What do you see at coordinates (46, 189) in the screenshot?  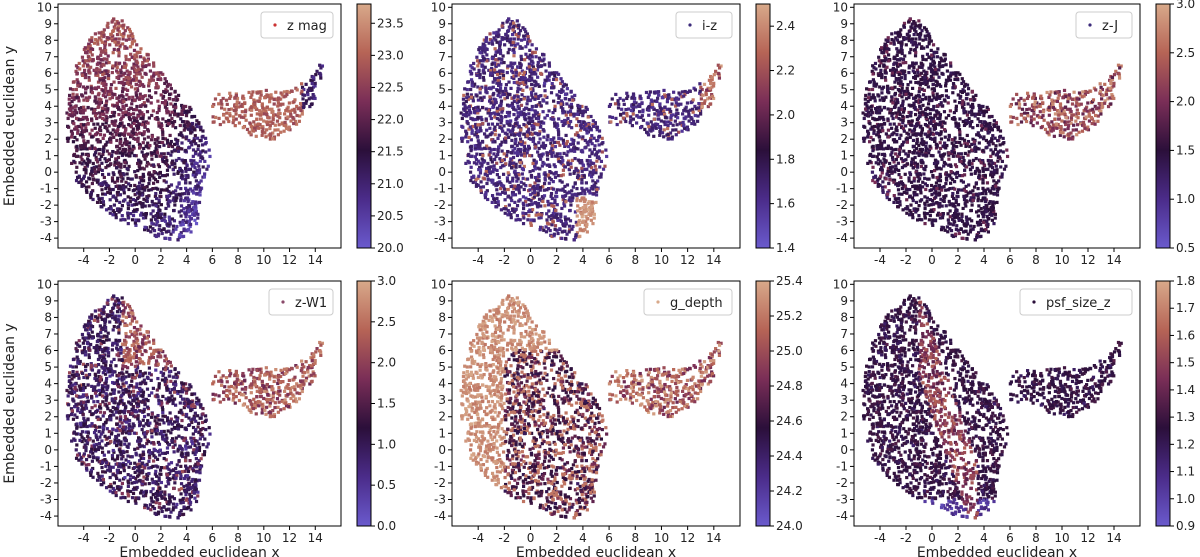 I see `y-tick-label: -1` at bounding box center [46, 189].